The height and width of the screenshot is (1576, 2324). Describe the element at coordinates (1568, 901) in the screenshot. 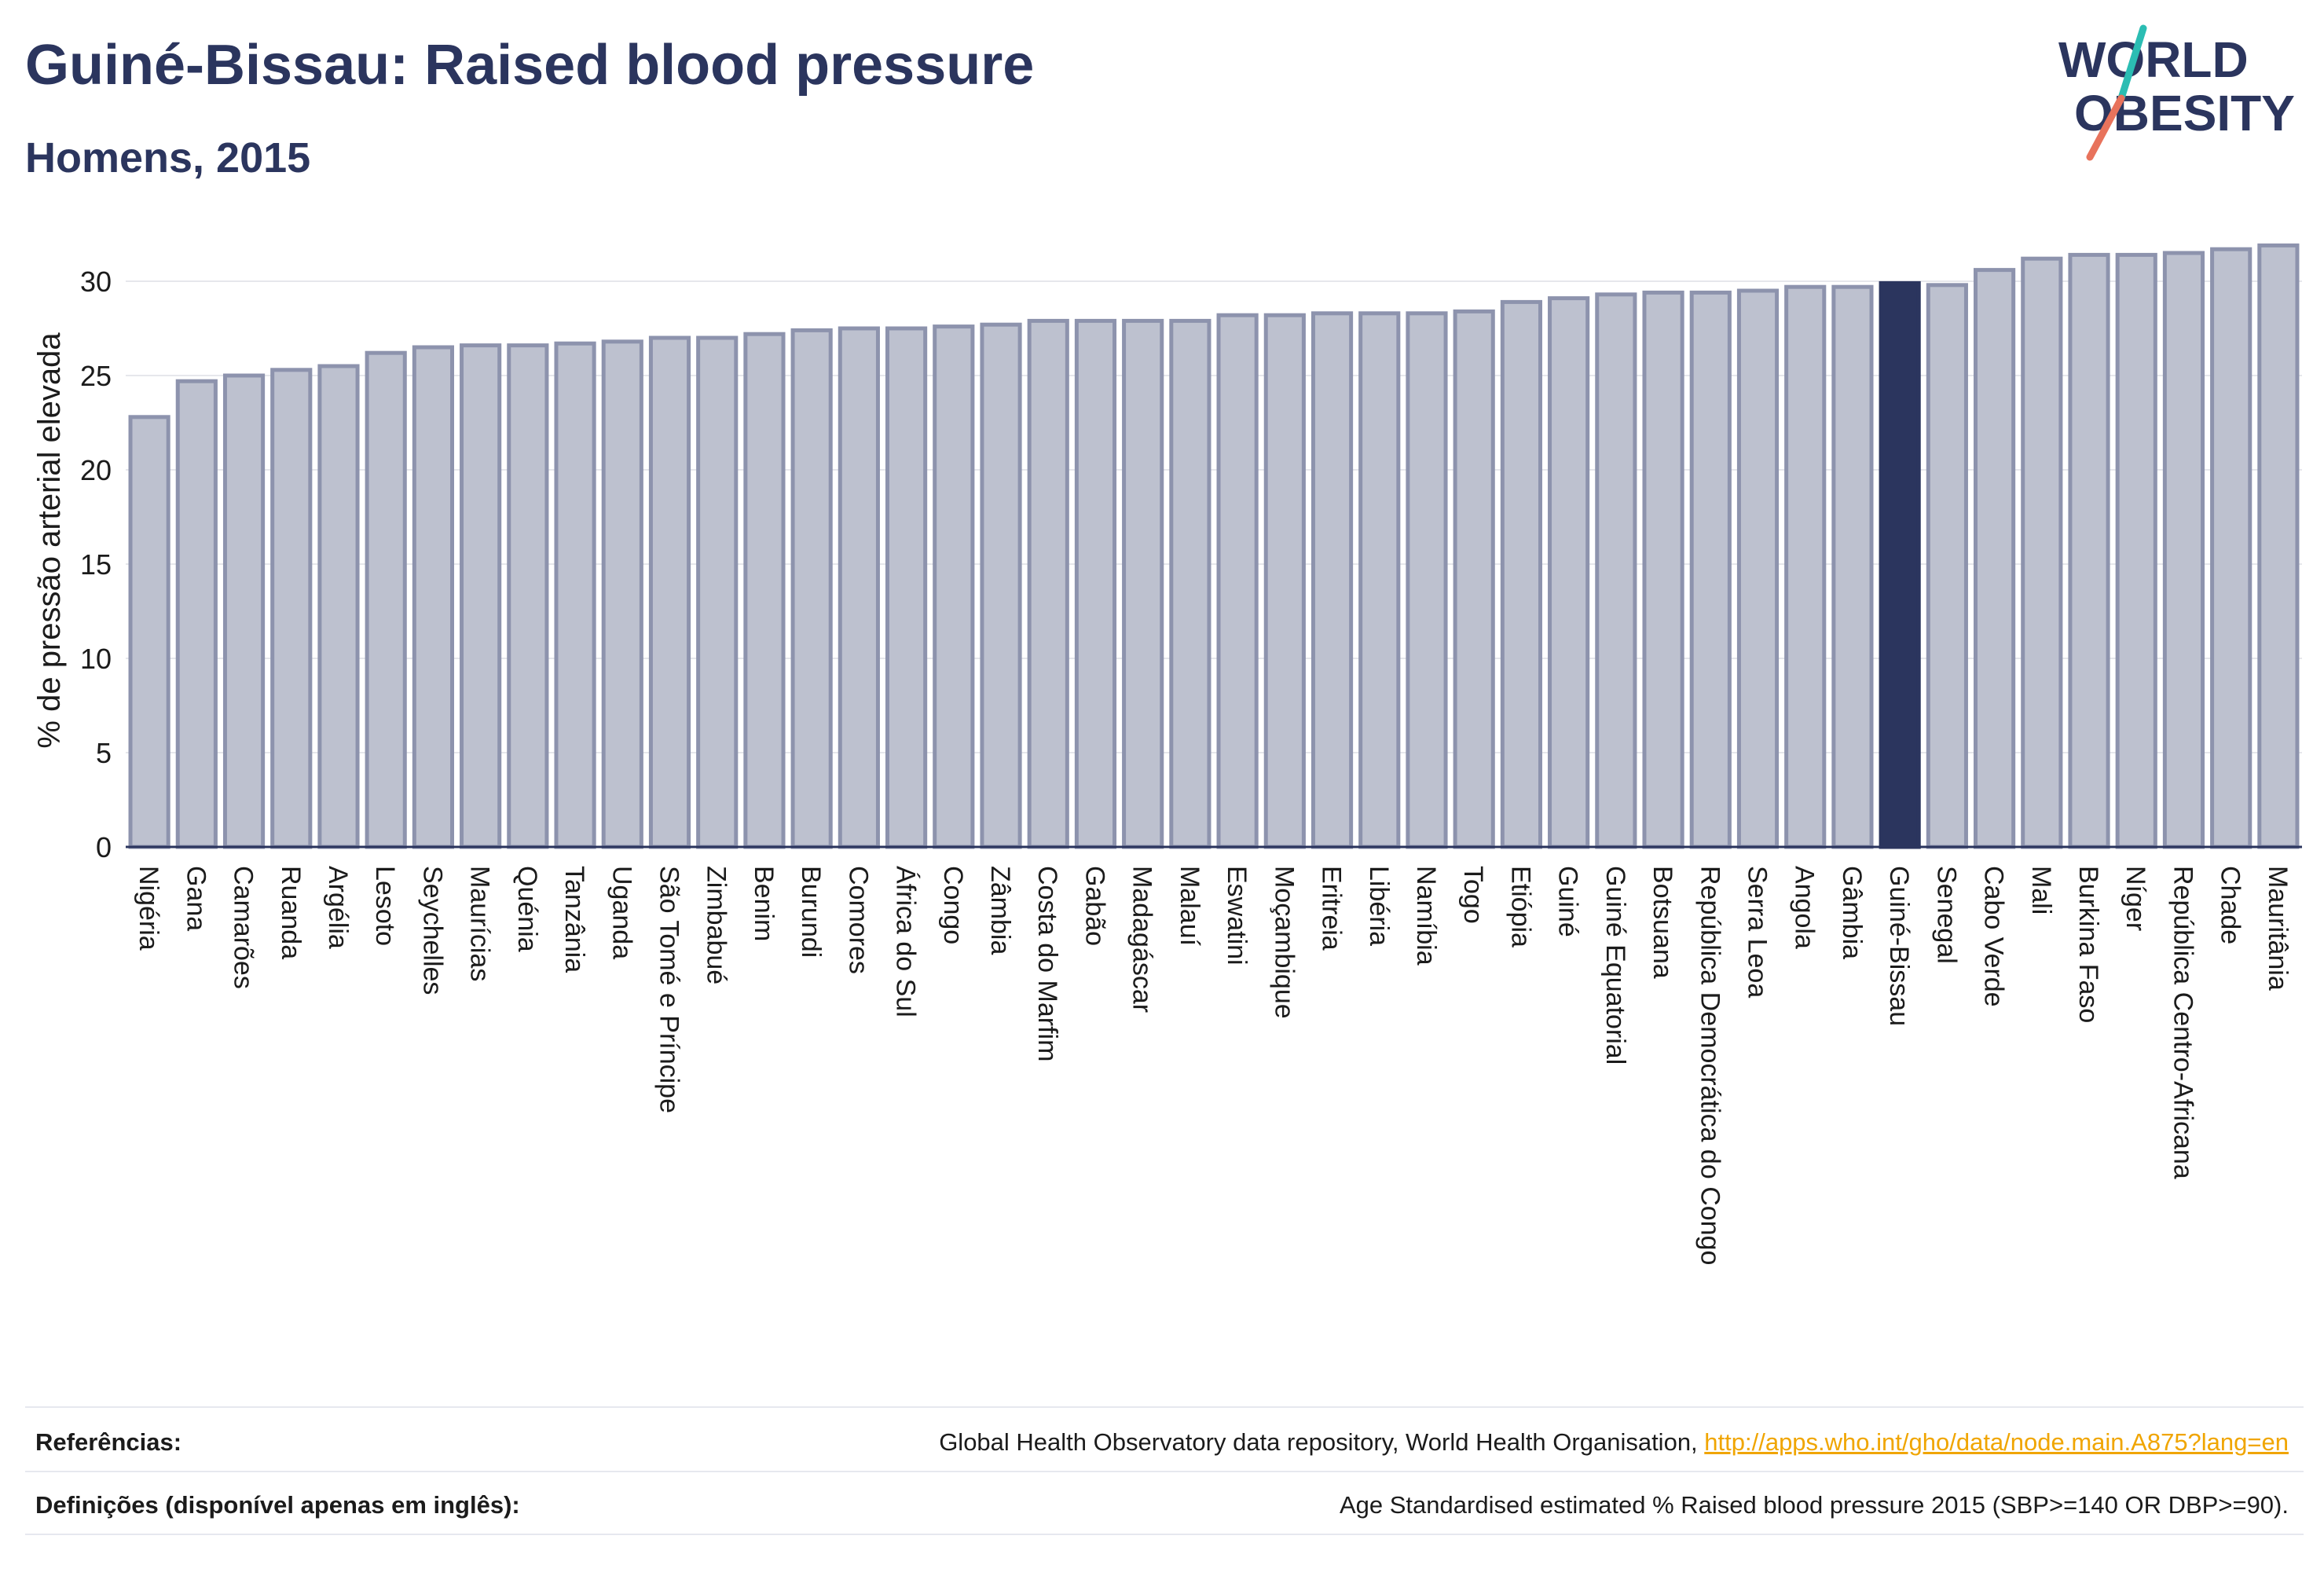

I see `x-tick-label: Guiné` at that location.